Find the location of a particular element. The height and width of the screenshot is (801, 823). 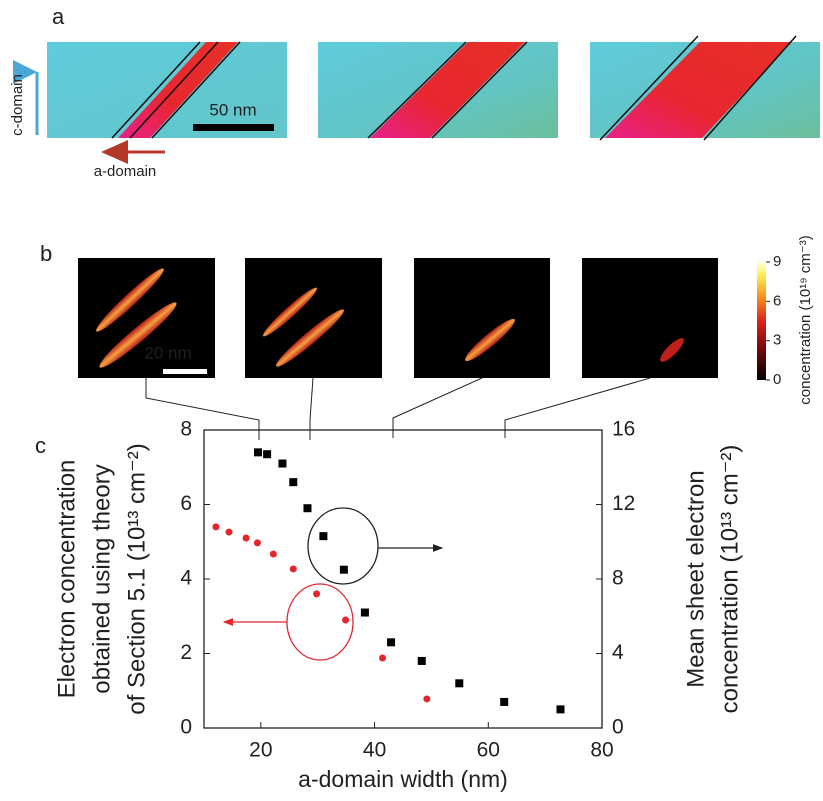

y-tick-label: 2 is located at coordinates (186, 652).